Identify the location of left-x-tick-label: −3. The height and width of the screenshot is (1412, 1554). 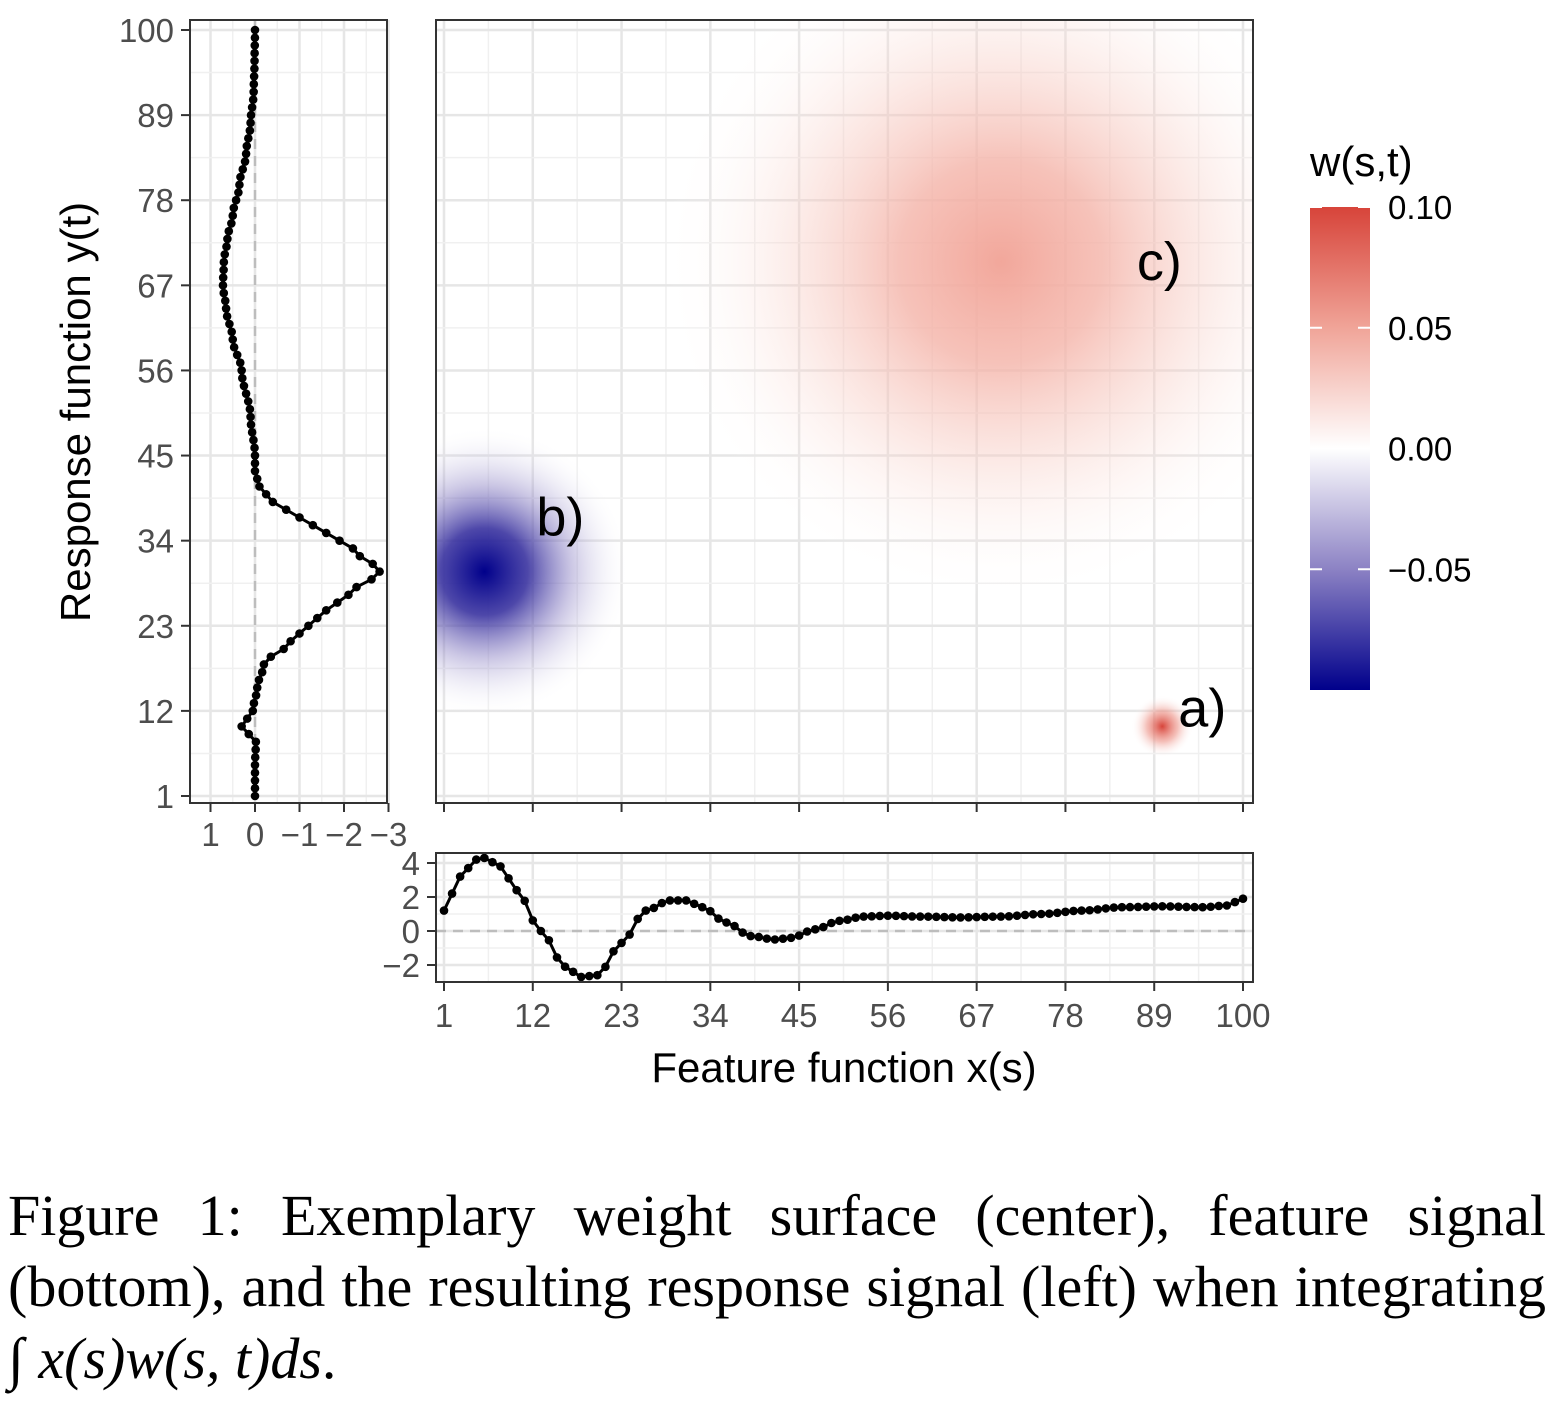
(389, 834).